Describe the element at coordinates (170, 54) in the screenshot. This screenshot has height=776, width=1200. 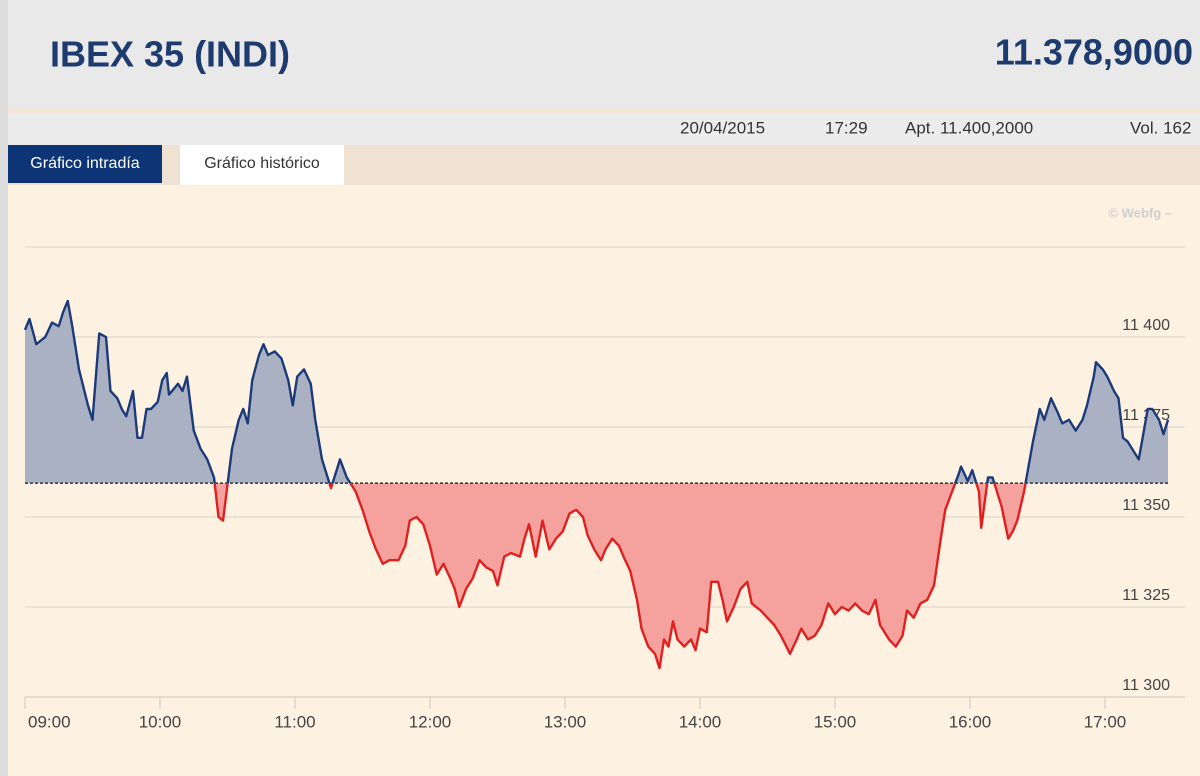
I see `title: IBEX 35 (INDI)` at that location.